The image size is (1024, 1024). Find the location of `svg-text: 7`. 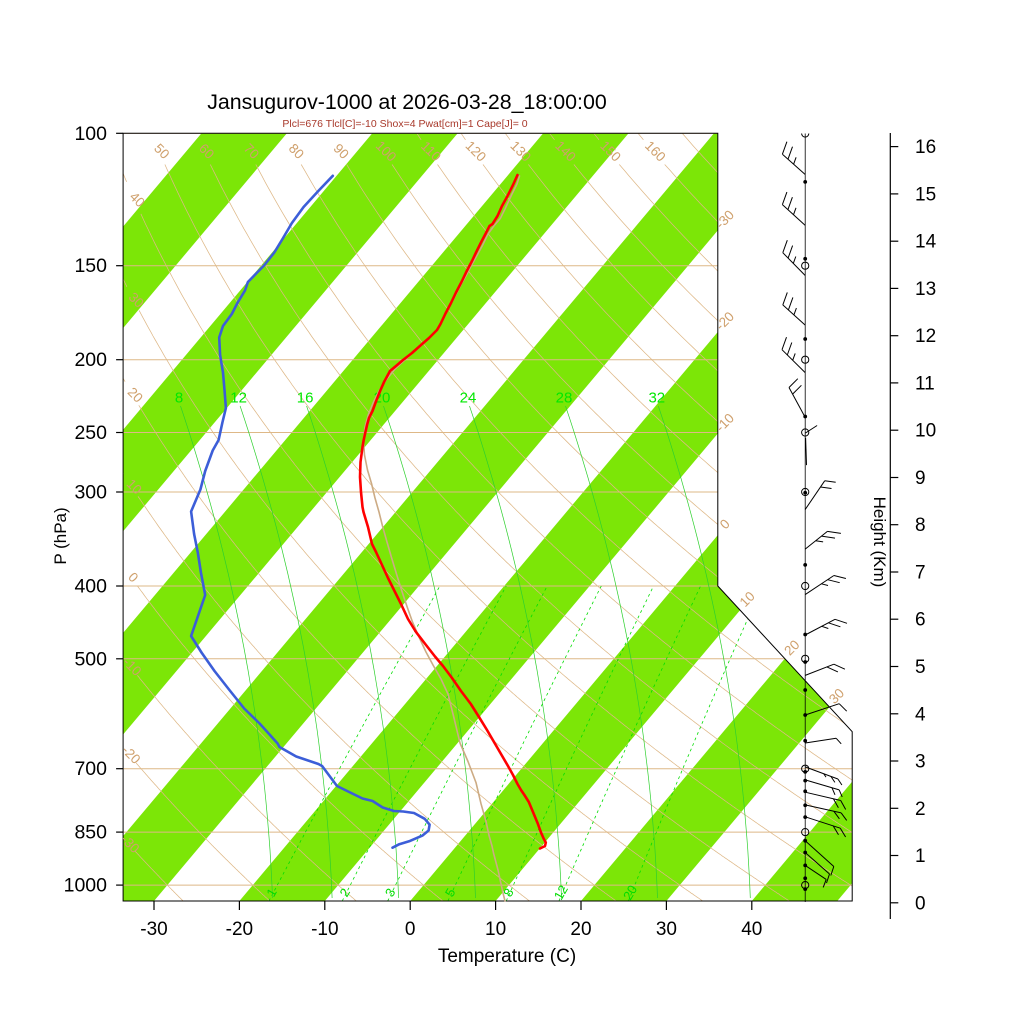

svg-text: 7 is located at coordinates (920, 573).